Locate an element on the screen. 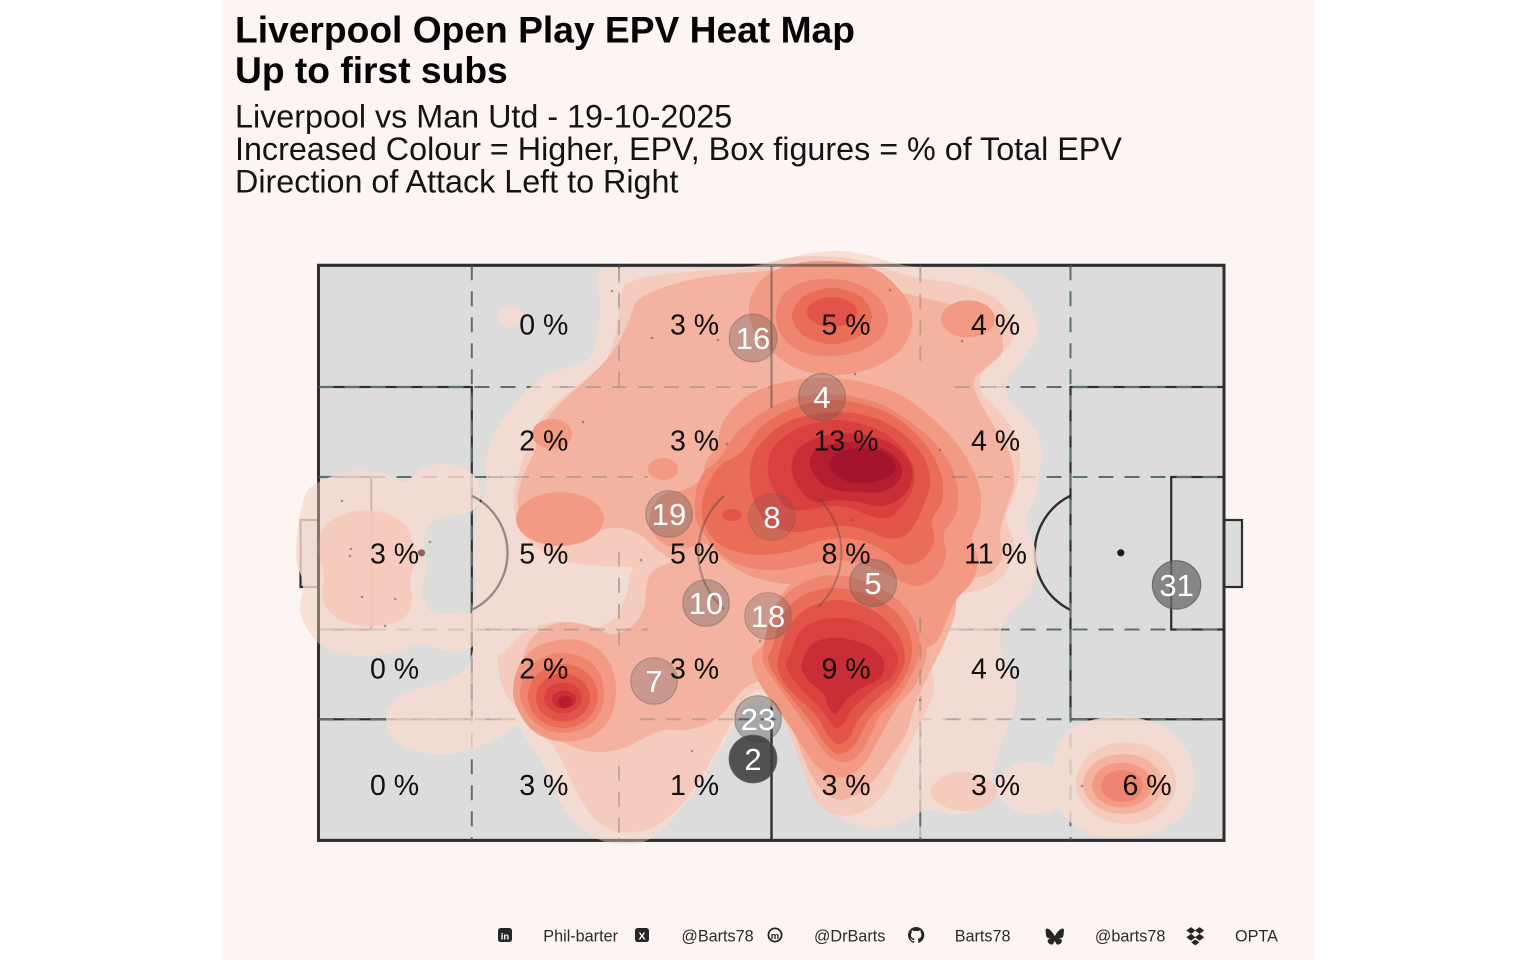  svg-text: @Barts78 is located at coordinates (717, 936).